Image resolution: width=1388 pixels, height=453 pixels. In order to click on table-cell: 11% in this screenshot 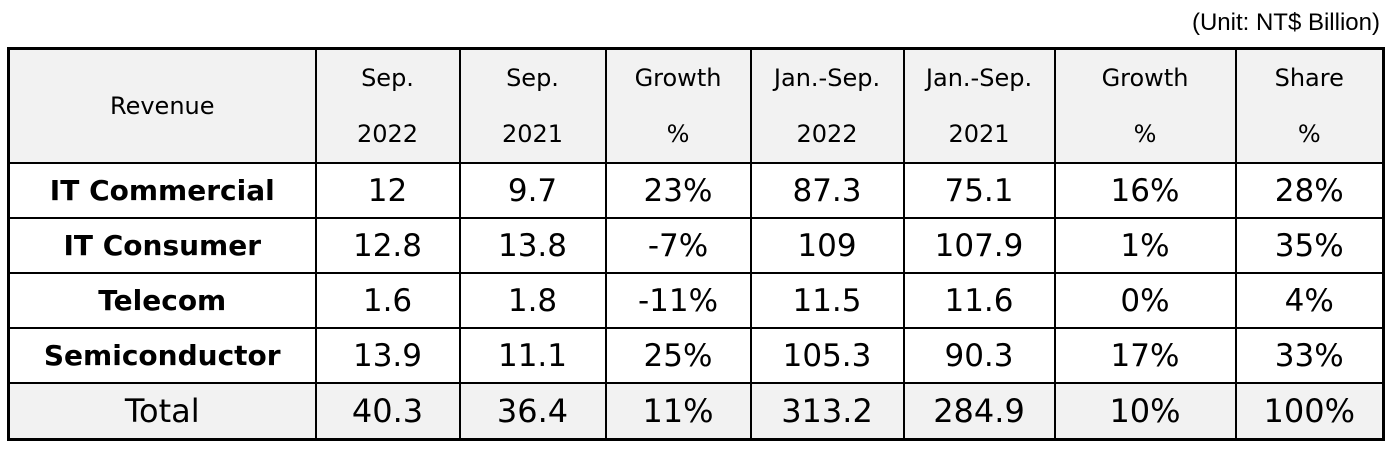, I will do `click(678, 411)`.